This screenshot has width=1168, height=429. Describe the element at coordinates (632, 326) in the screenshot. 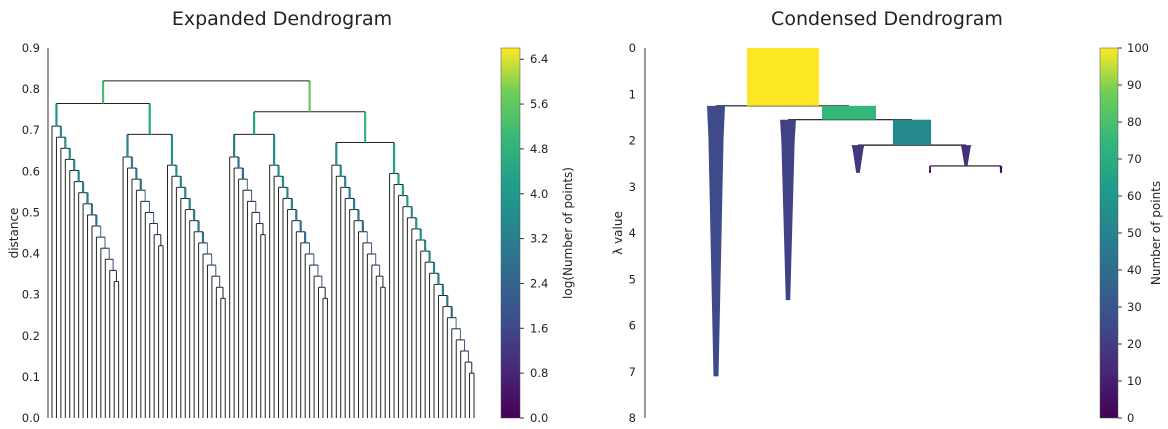

I see `right-y-tick-label: 6` at that location.